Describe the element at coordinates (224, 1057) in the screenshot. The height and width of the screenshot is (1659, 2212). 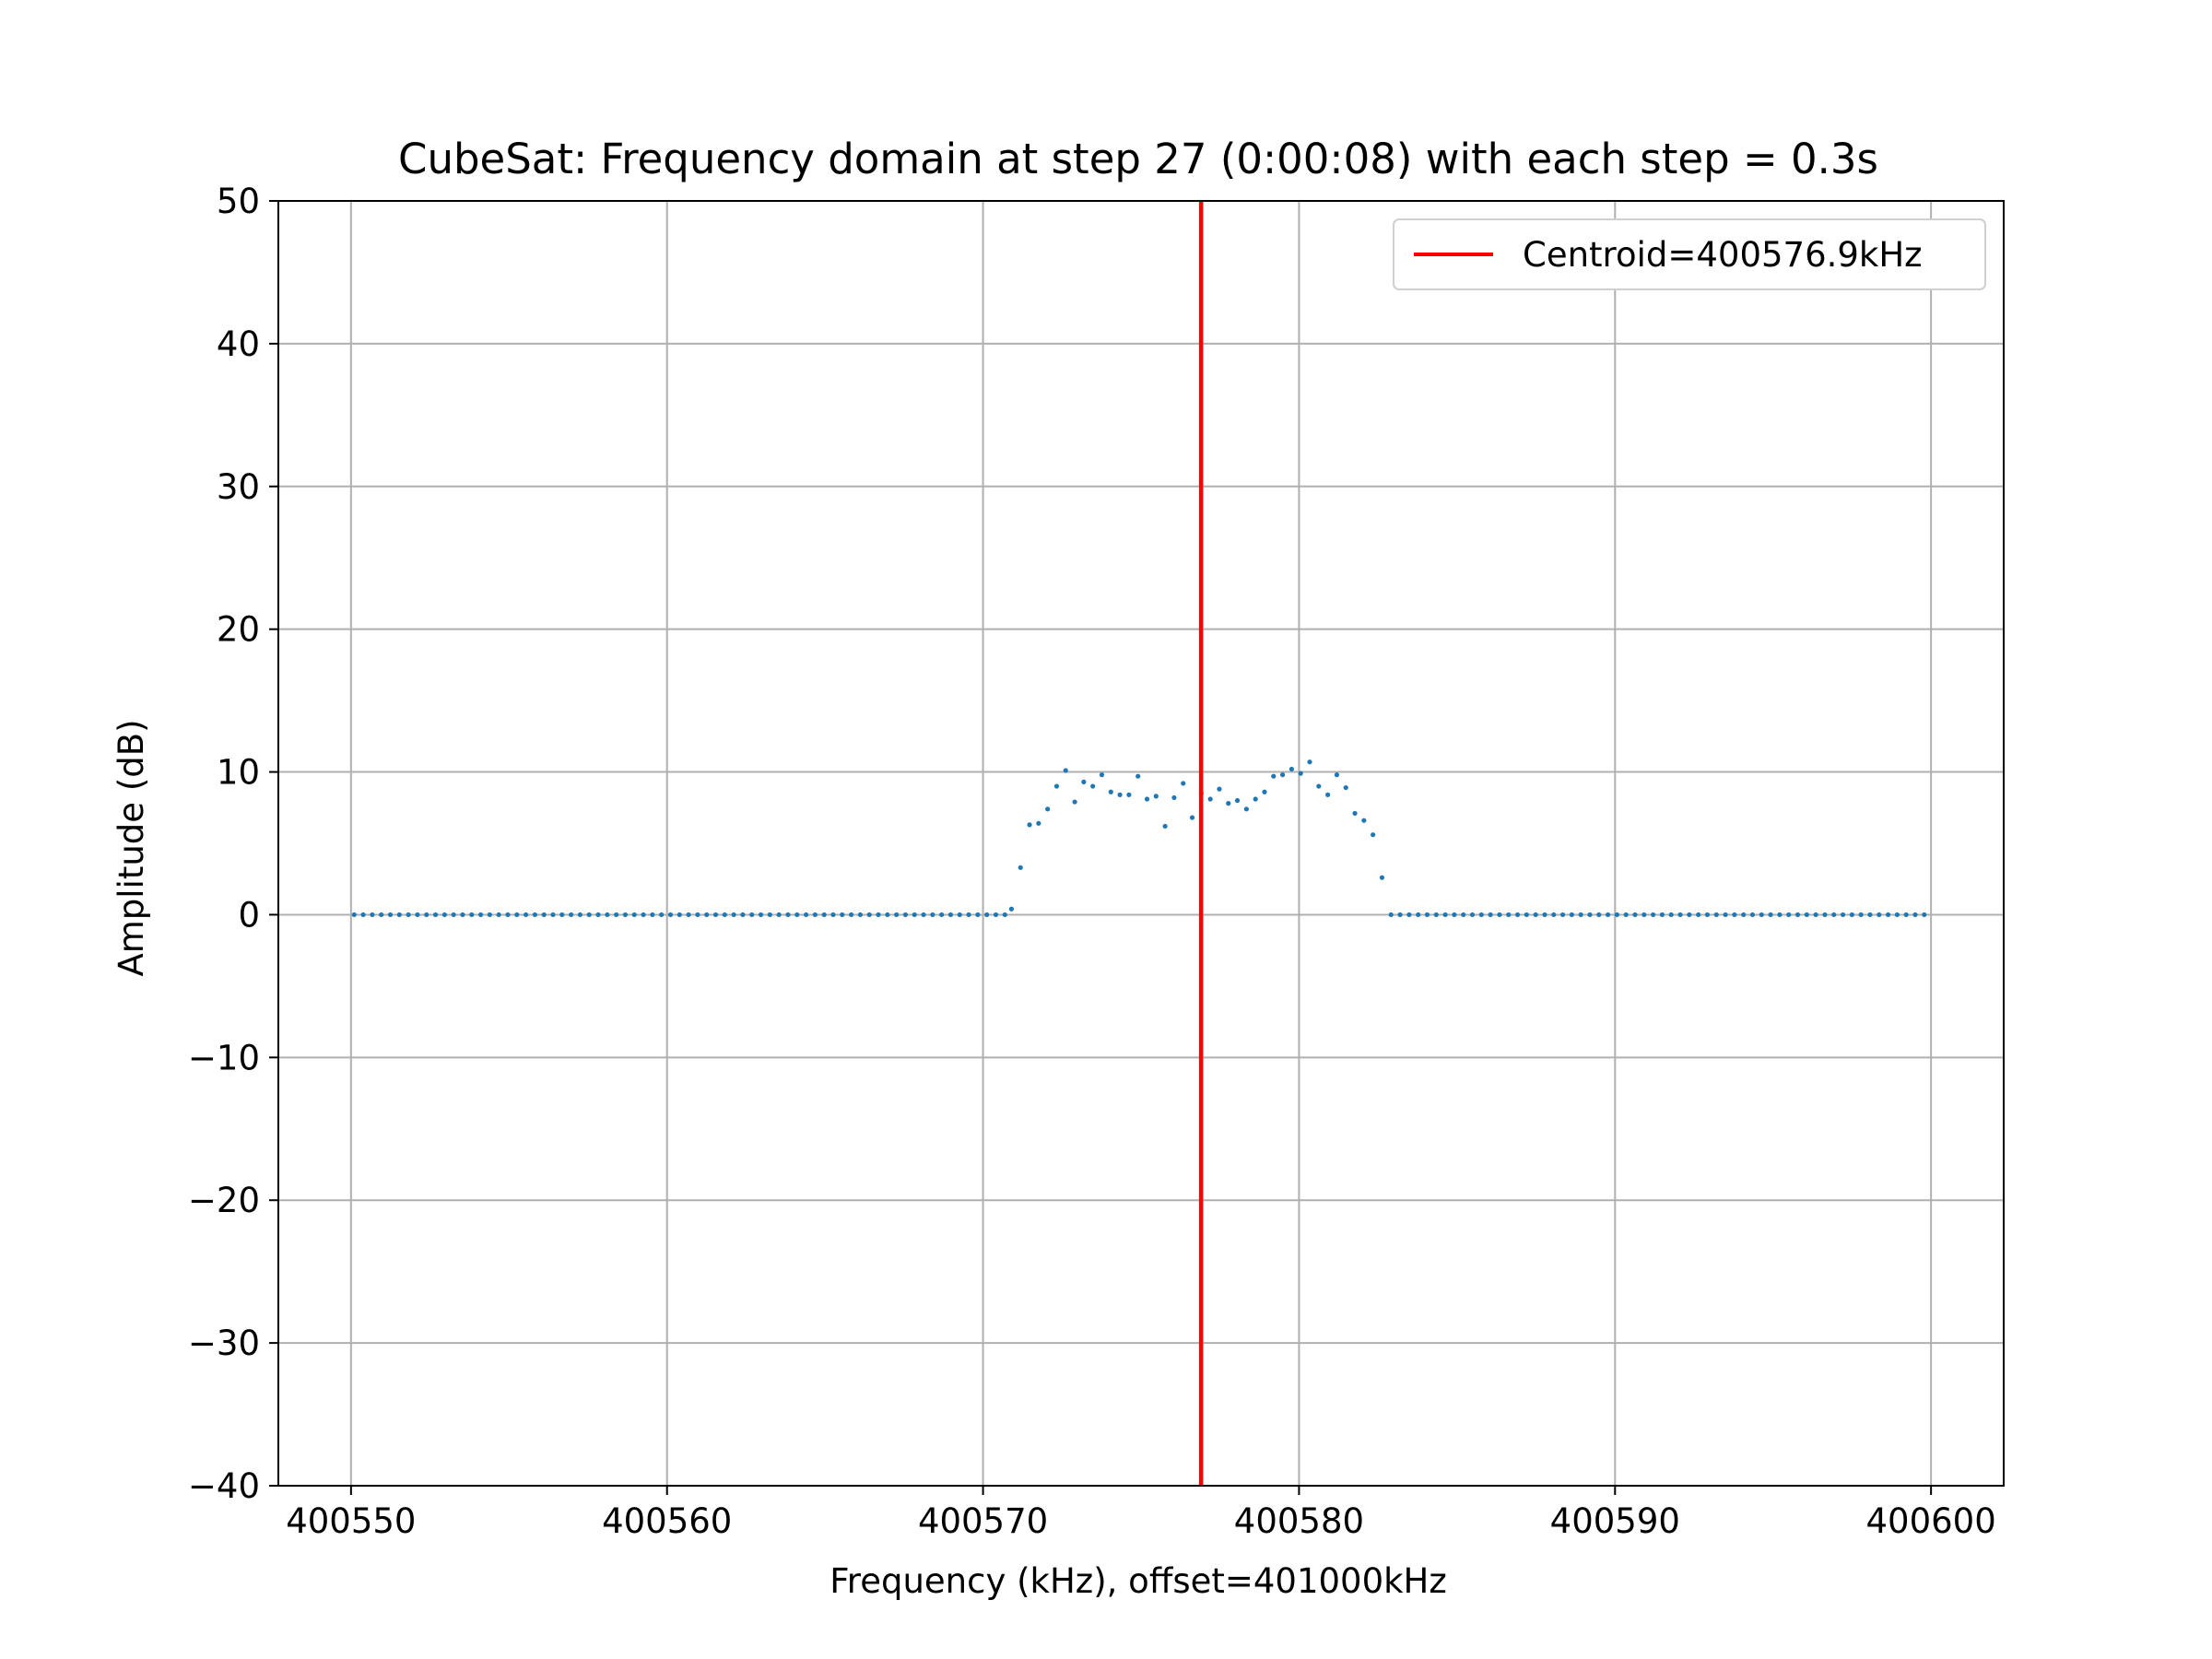
I see `y-tick-label: −10` at that location.